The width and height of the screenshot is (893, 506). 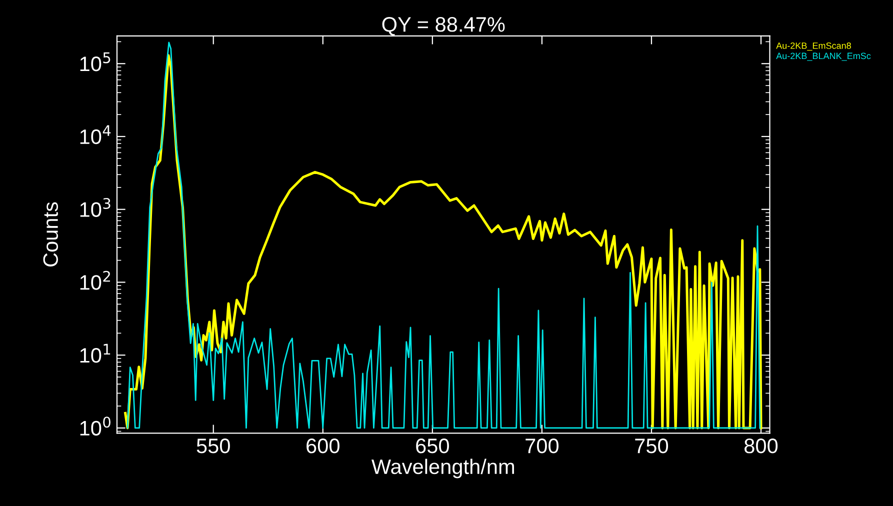 What do you see at coordinates (542, 446) in the screenshot?
I see `x-tick-label: 700` at bounding box center [542, 446].